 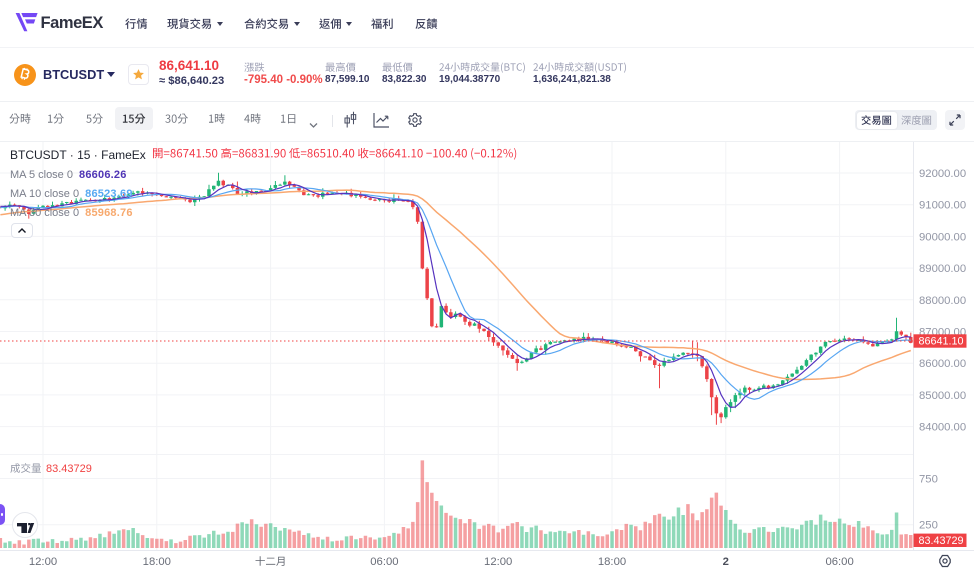 I want to click on svg-text: 2, so click(x=726, y=562).